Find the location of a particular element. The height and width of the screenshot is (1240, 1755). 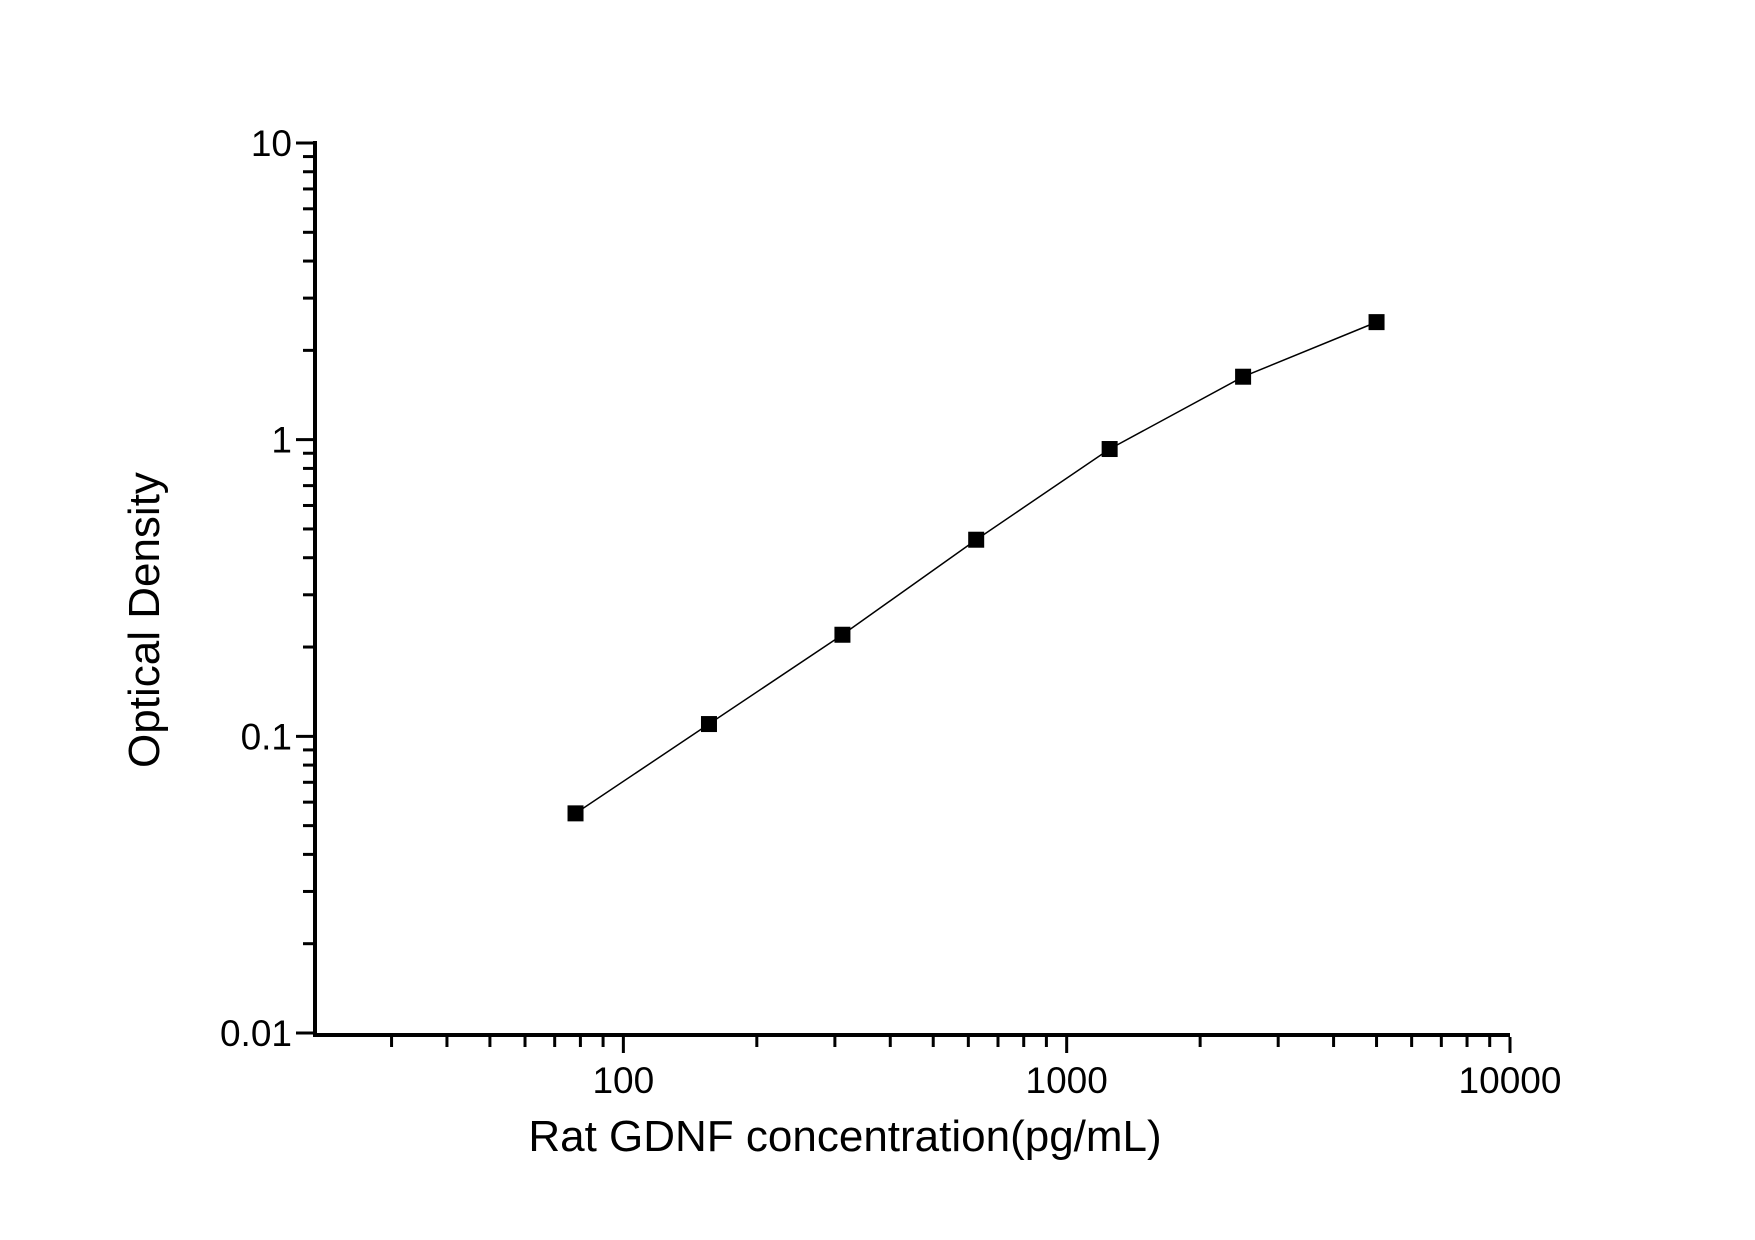

y-axis-title: Optical Density is located at coordinates (144, 620).